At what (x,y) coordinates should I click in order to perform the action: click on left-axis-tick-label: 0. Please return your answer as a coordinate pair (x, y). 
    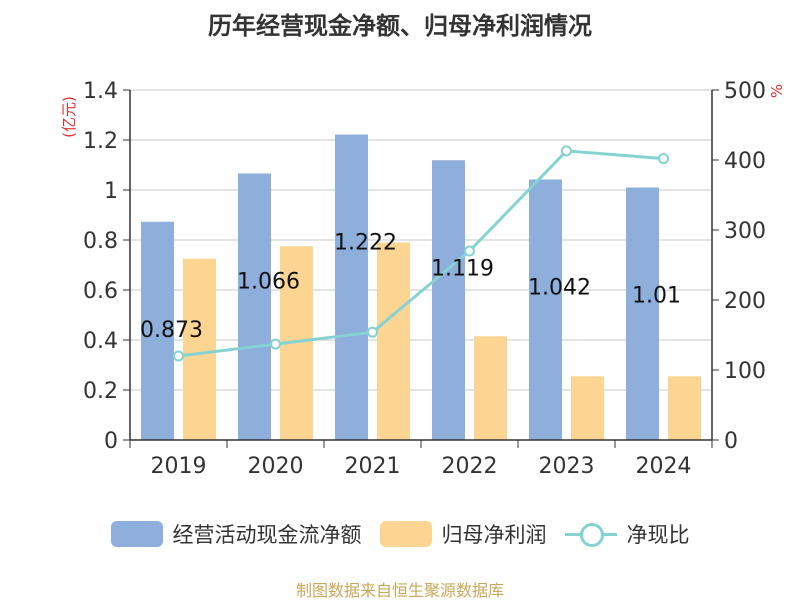
    Looking at the image, I should click on (111, 441).